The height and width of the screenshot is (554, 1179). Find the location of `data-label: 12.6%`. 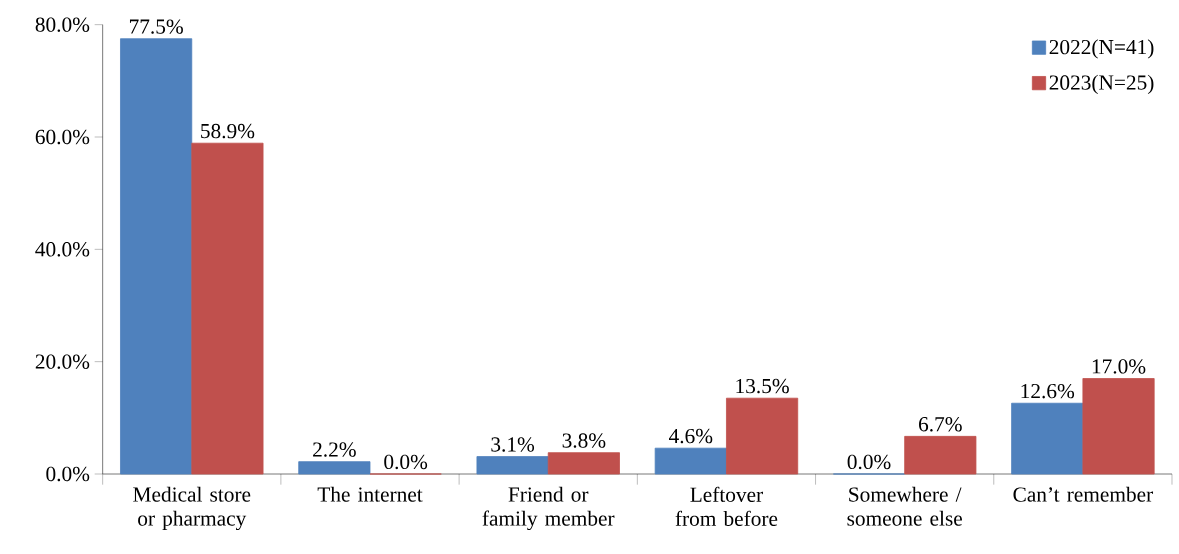

data-label: 12.6% is located at coordinates (1048, 391).